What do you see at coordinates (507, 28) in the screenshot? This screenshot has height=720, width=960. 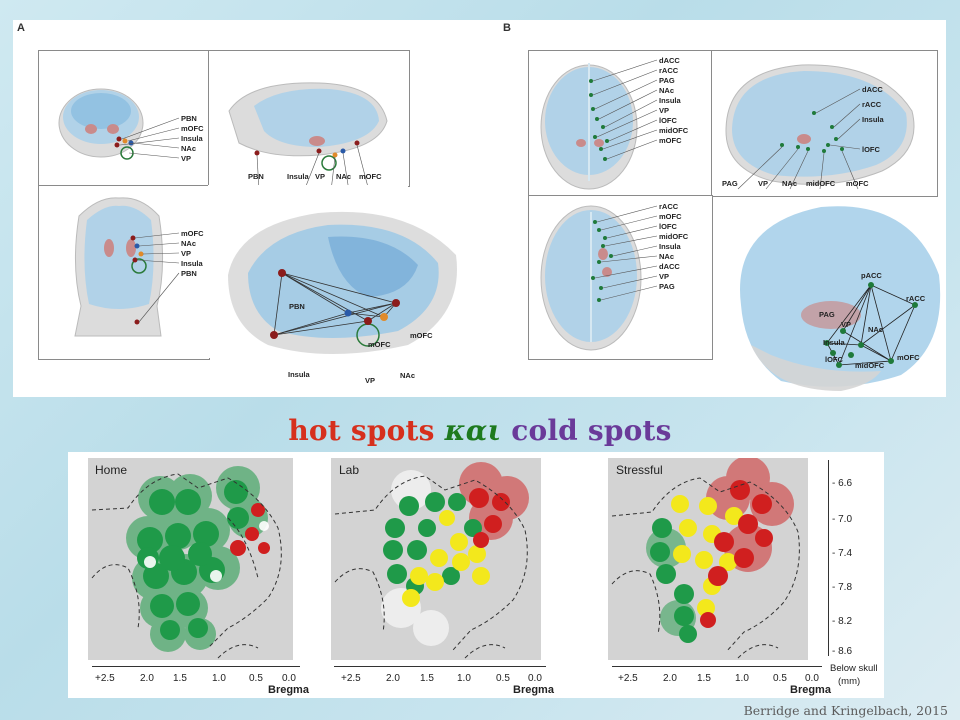 I see `panel-b-letter: B` at bounding box center [507, 28].